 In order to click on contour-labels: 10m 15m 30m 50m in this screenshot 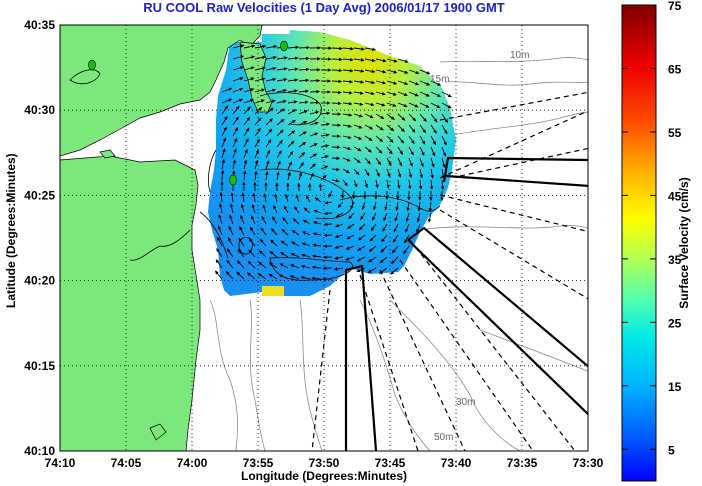, I will do `click(479, 246)`.